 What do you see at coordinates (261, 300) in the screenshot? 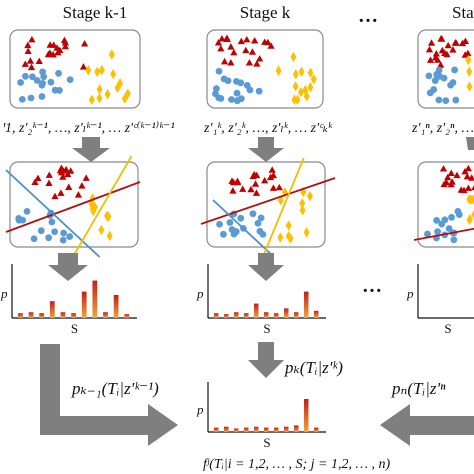
I see `histogram-k: pS` at bounding box center [261, 300].